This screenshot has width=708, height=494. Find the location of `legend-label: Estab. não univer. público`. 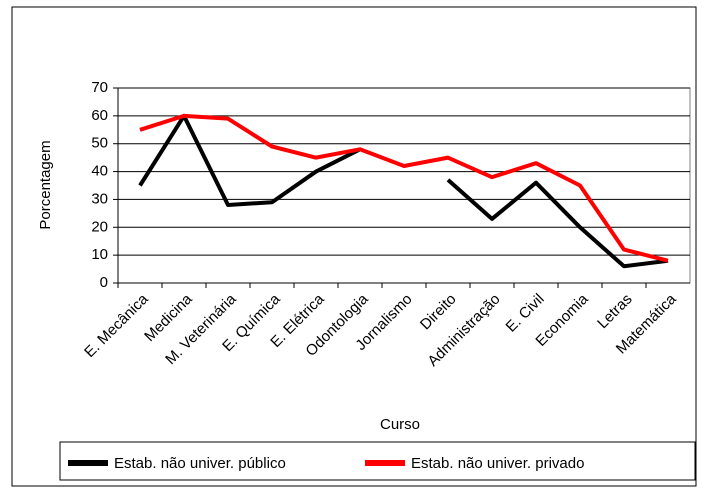

legend-label: Estab. não univer. público is located at coordinates (200, 463).